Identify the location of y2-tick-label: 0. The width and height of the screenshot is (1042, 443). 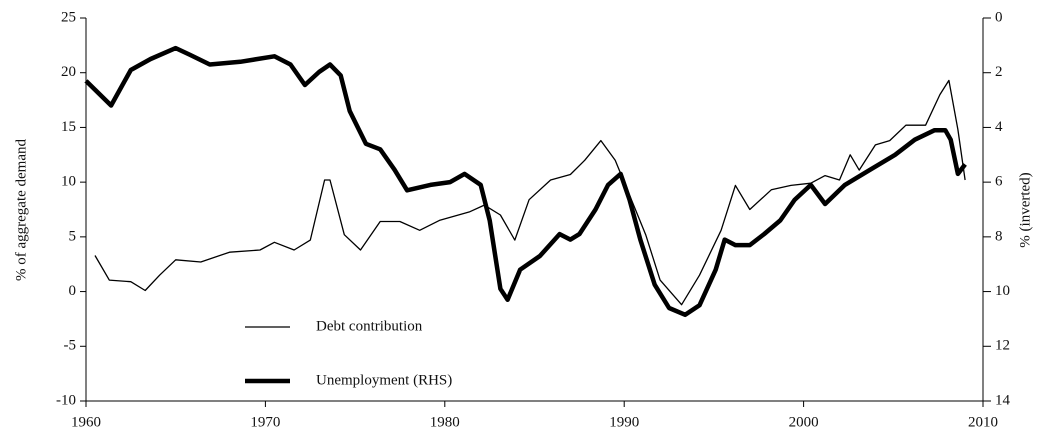
(999, 17).